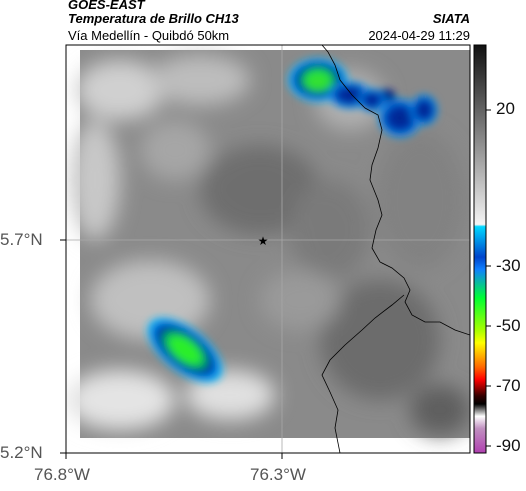 The width and height of the screenshot is (526, 491). Describe the element at coordinates (21, 452) in the screenshot. I see `lat-label-2: 5.2°N` at that location.